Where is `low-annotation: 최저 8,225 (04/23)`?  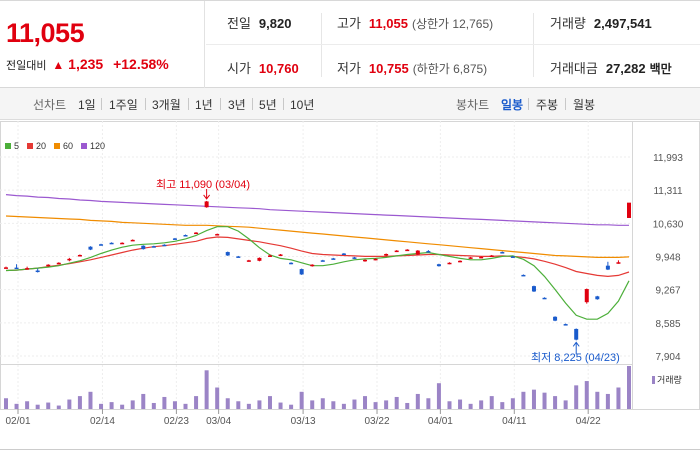
low-annotation: 최저 8,225 (04/23) is located at coordinates (575, 358).